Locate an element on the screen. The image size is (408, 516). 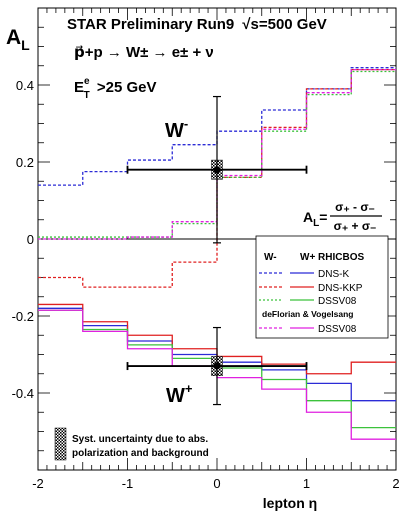
y-tick-label: 0 is located at coordinates (30, 239).